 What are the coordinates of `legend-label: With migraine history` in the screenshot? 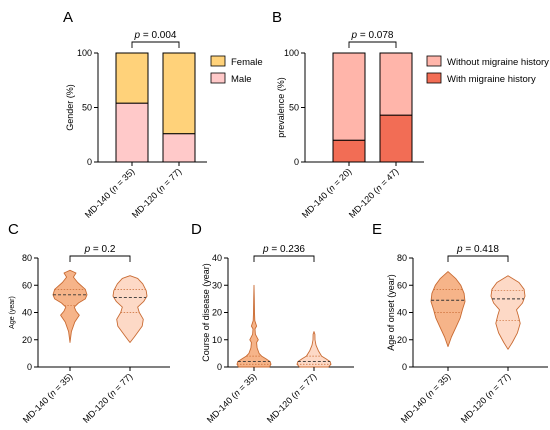 It's located at (491, 79).